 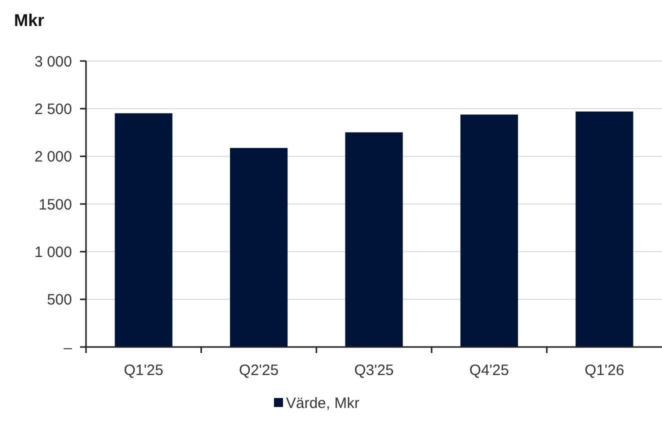 I want to click on x-tick-label: Q2'25, so click(x=259, y=370).